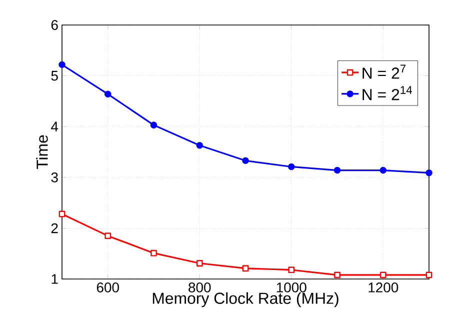 This screenshot has height=323, width=474. Describe the element at coordinates (54, 75) in the screenshot. I see `y-tick-label: 5` at that location.